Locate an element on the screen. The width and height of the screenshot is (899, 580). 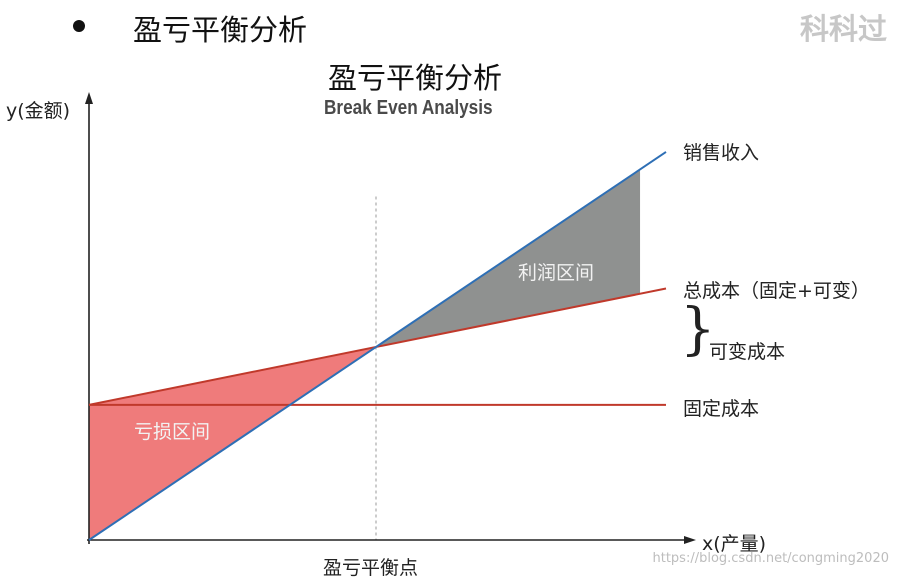
series-label-fixed-cost: 固定成本 is located at coordinates (721, 409).